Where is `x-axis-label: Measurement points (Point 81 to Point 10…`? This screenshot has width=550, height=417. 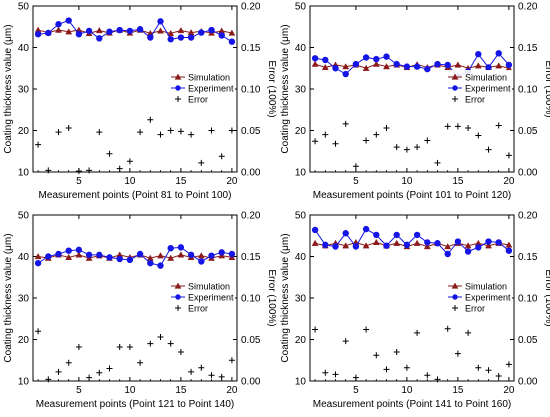
x-axis-label: Measurement points (Point 81 to Point 10… is located at coordinates (135, 195).